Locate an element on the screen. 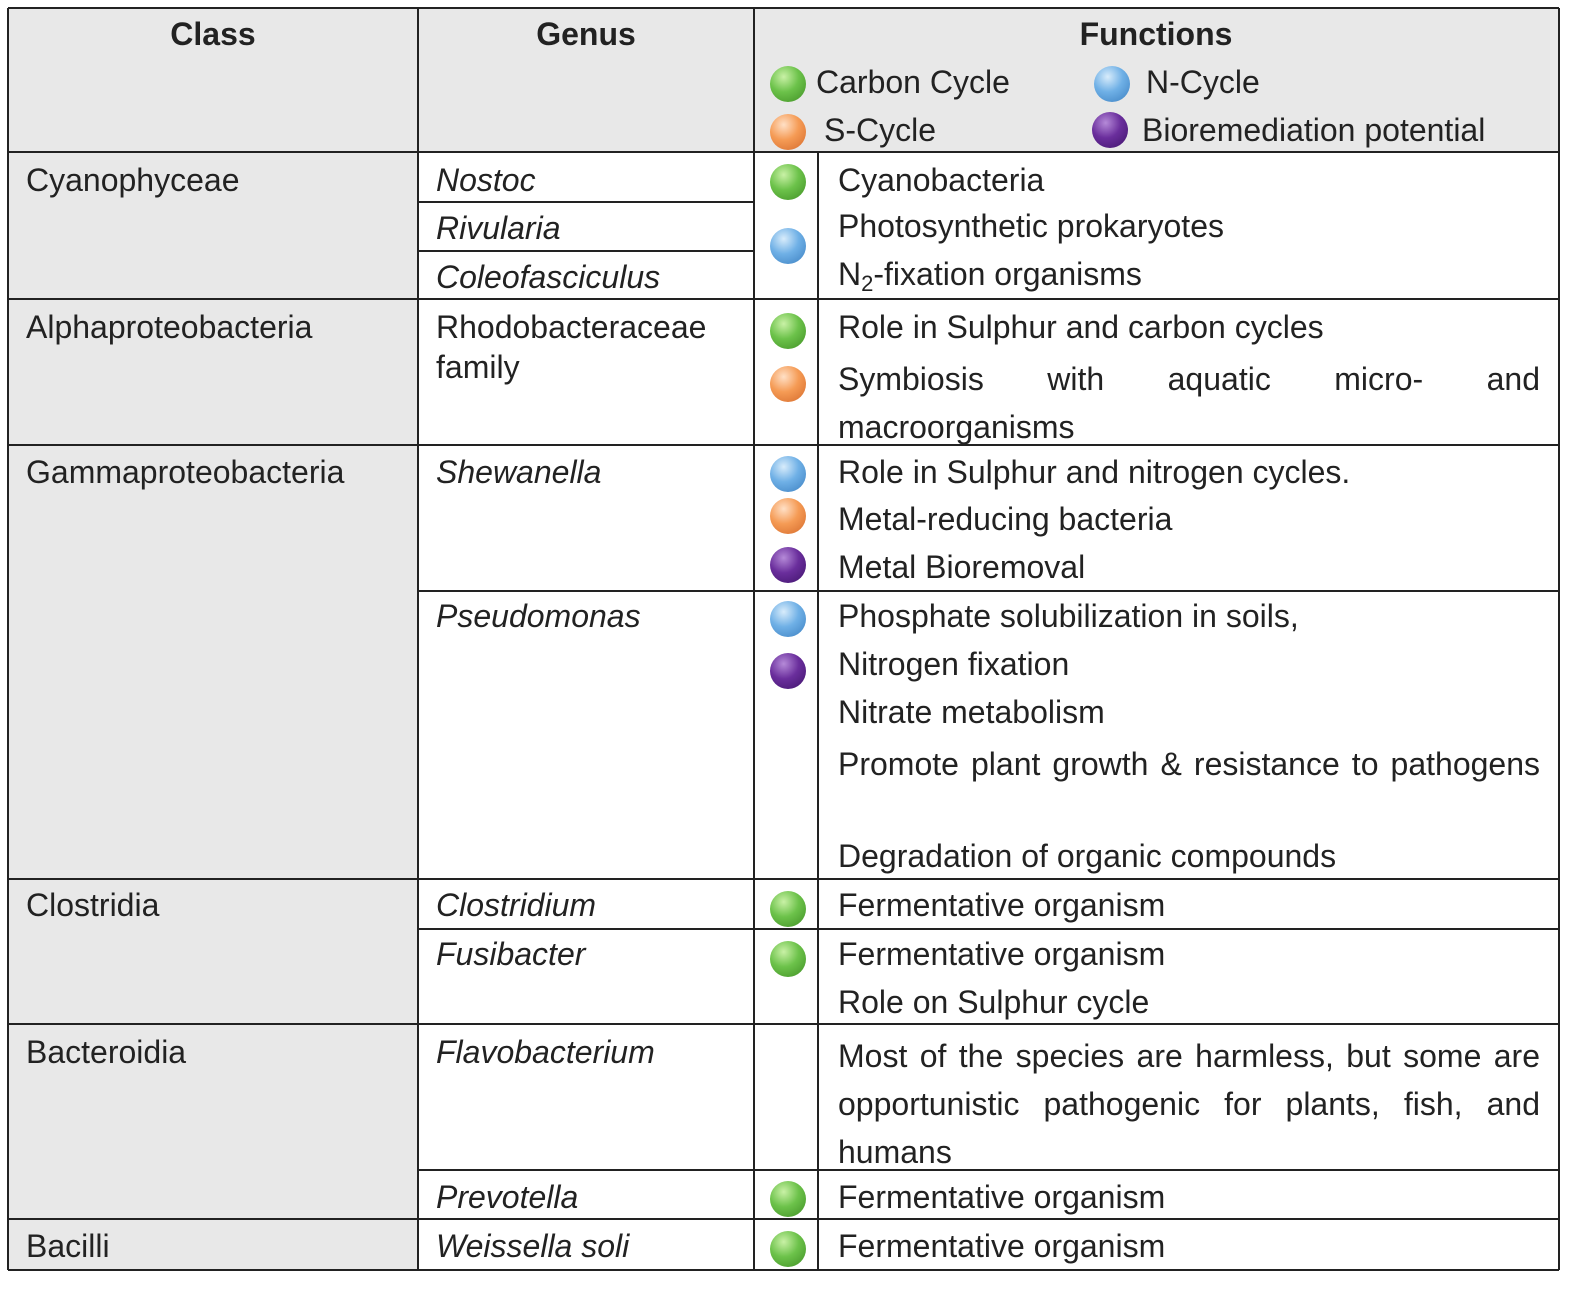 The height and width of the screenshot is (1299, 1595). class-alphaproteobacteria: Alphaproteobacteria is located at coordinates (169, 327).